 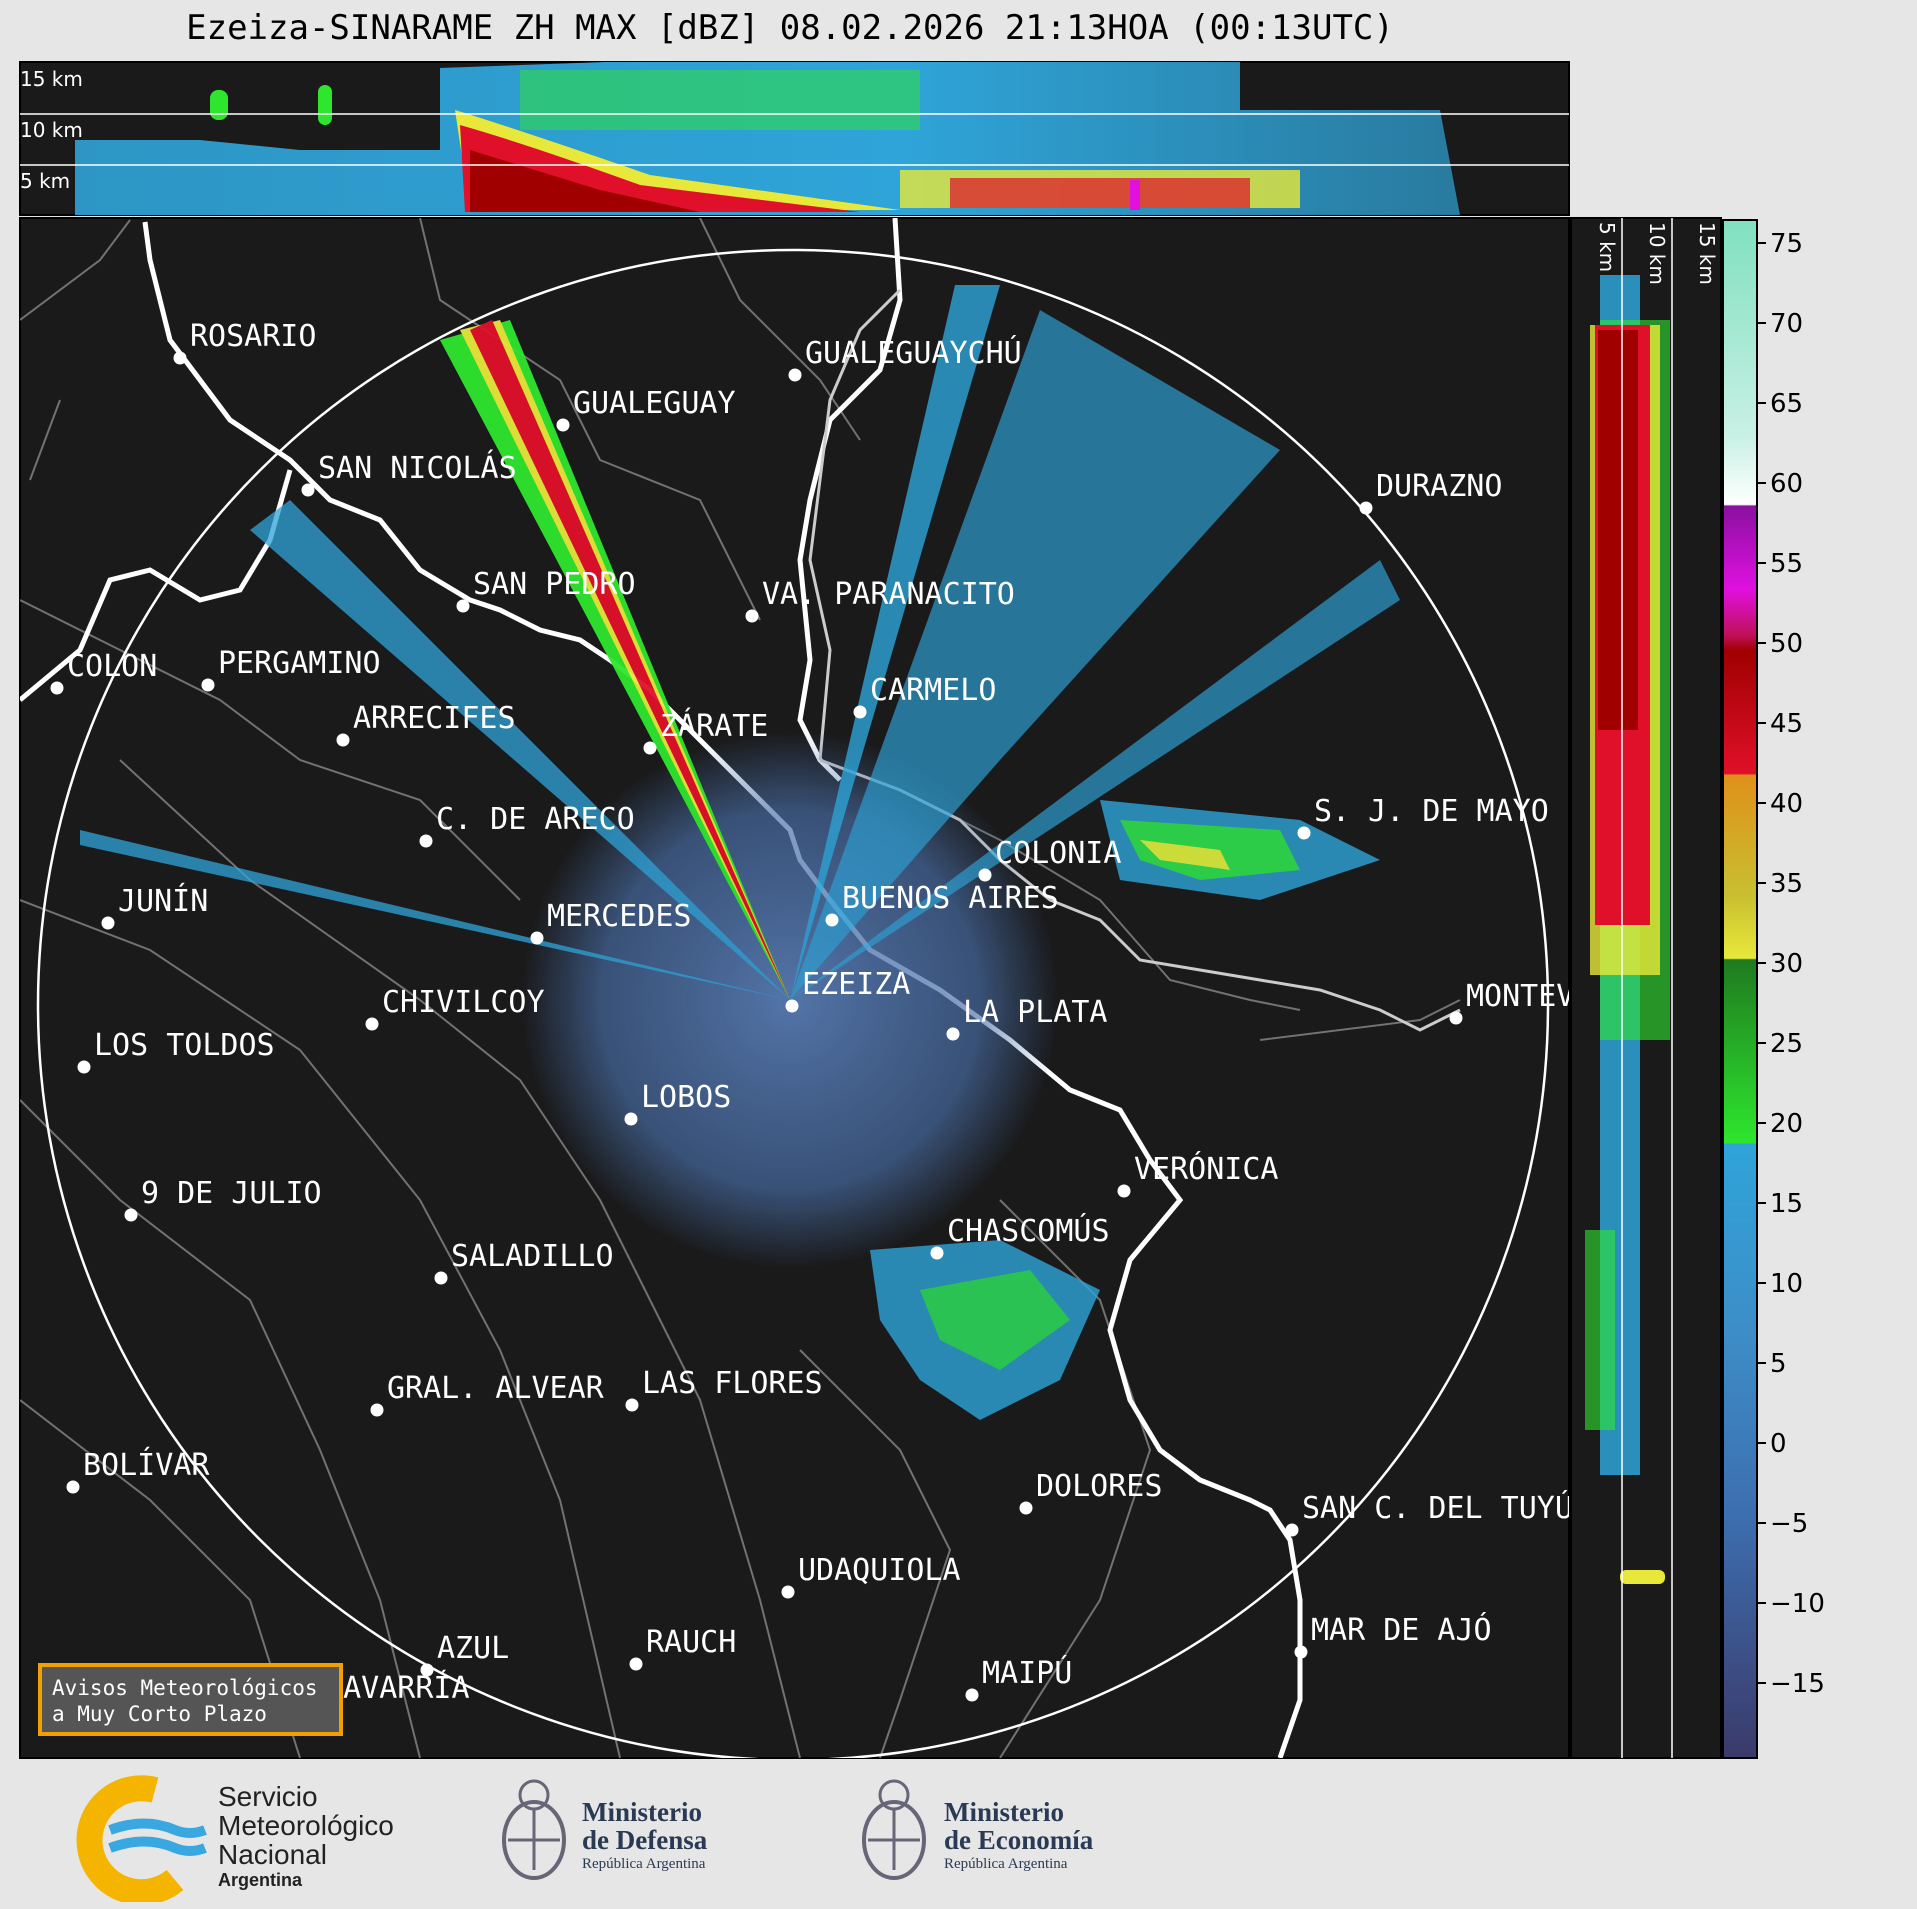 I want to click on city-label: 9 DE JULIO, so click(x=231, y=1193).